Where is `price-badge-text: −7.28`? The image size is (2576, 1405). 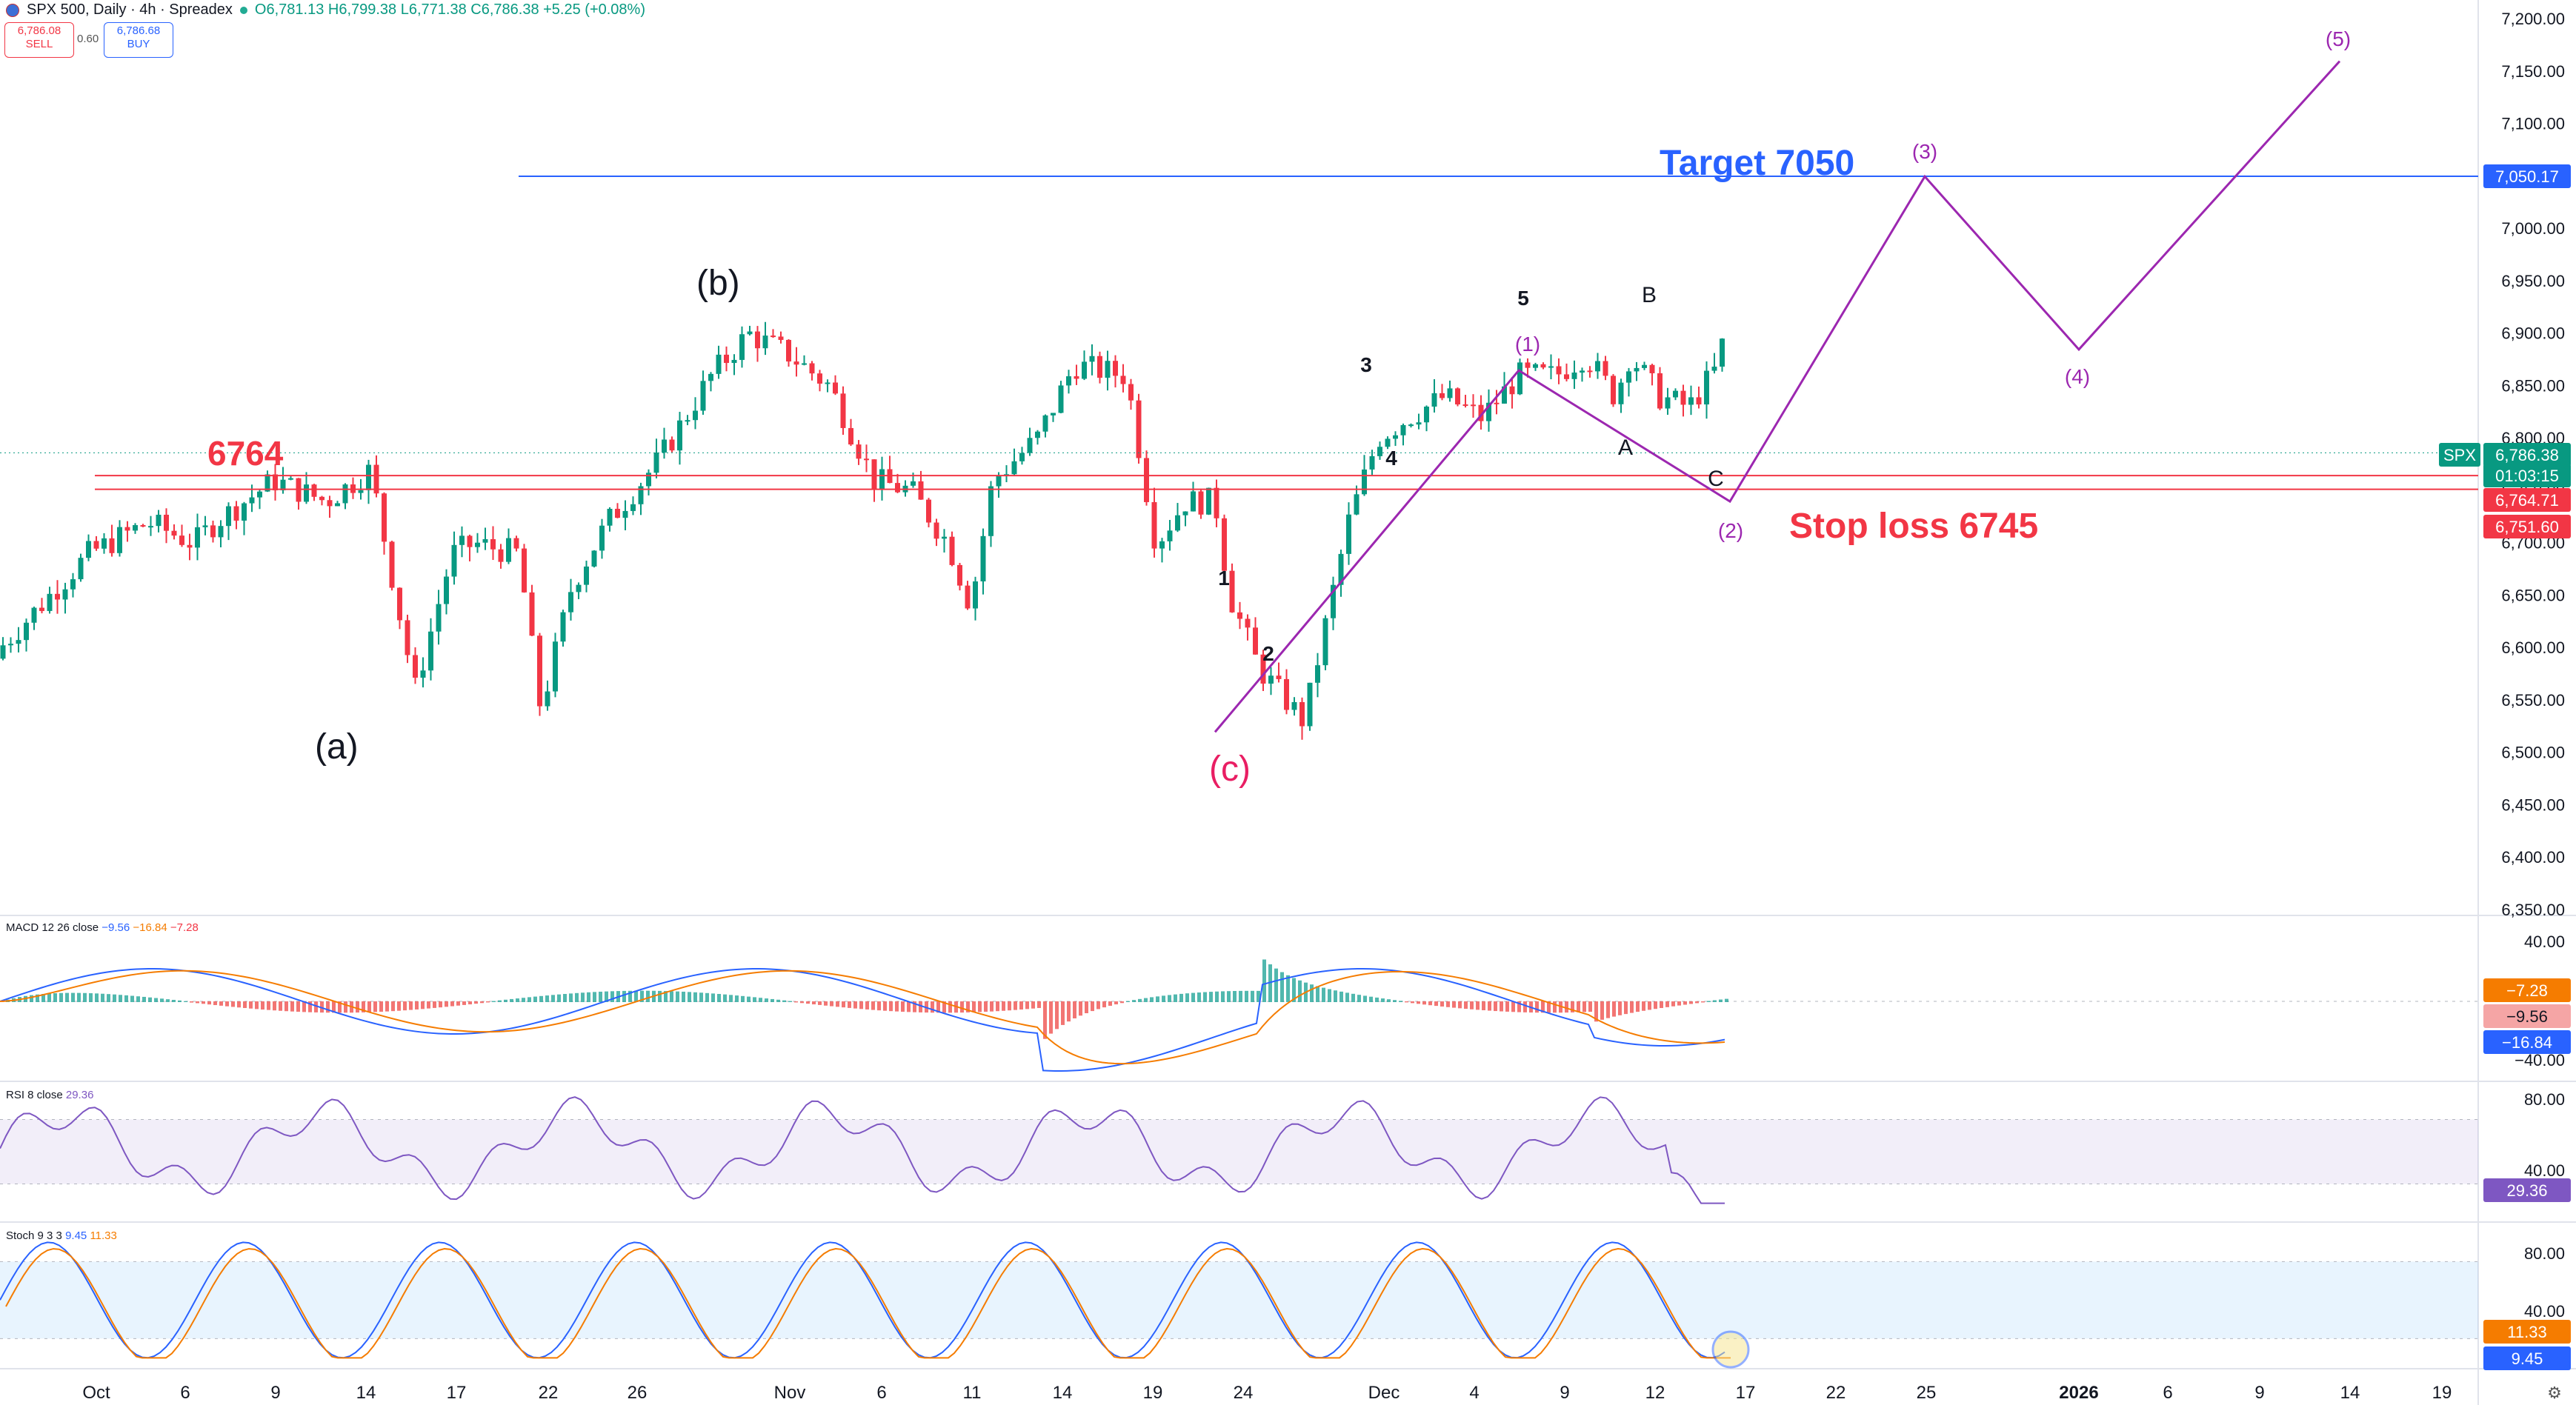
price-badge-text: −7.28 is located at coordinates (2527, 991).